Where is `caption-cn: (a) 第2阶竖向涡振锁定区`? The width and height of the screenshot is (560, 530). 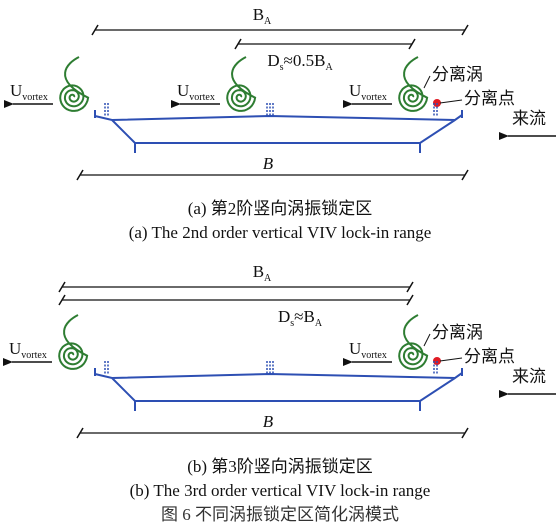
caption-cn: (a) 第2阶竖向涡振锁定区 is located at coordinates (280, 208).